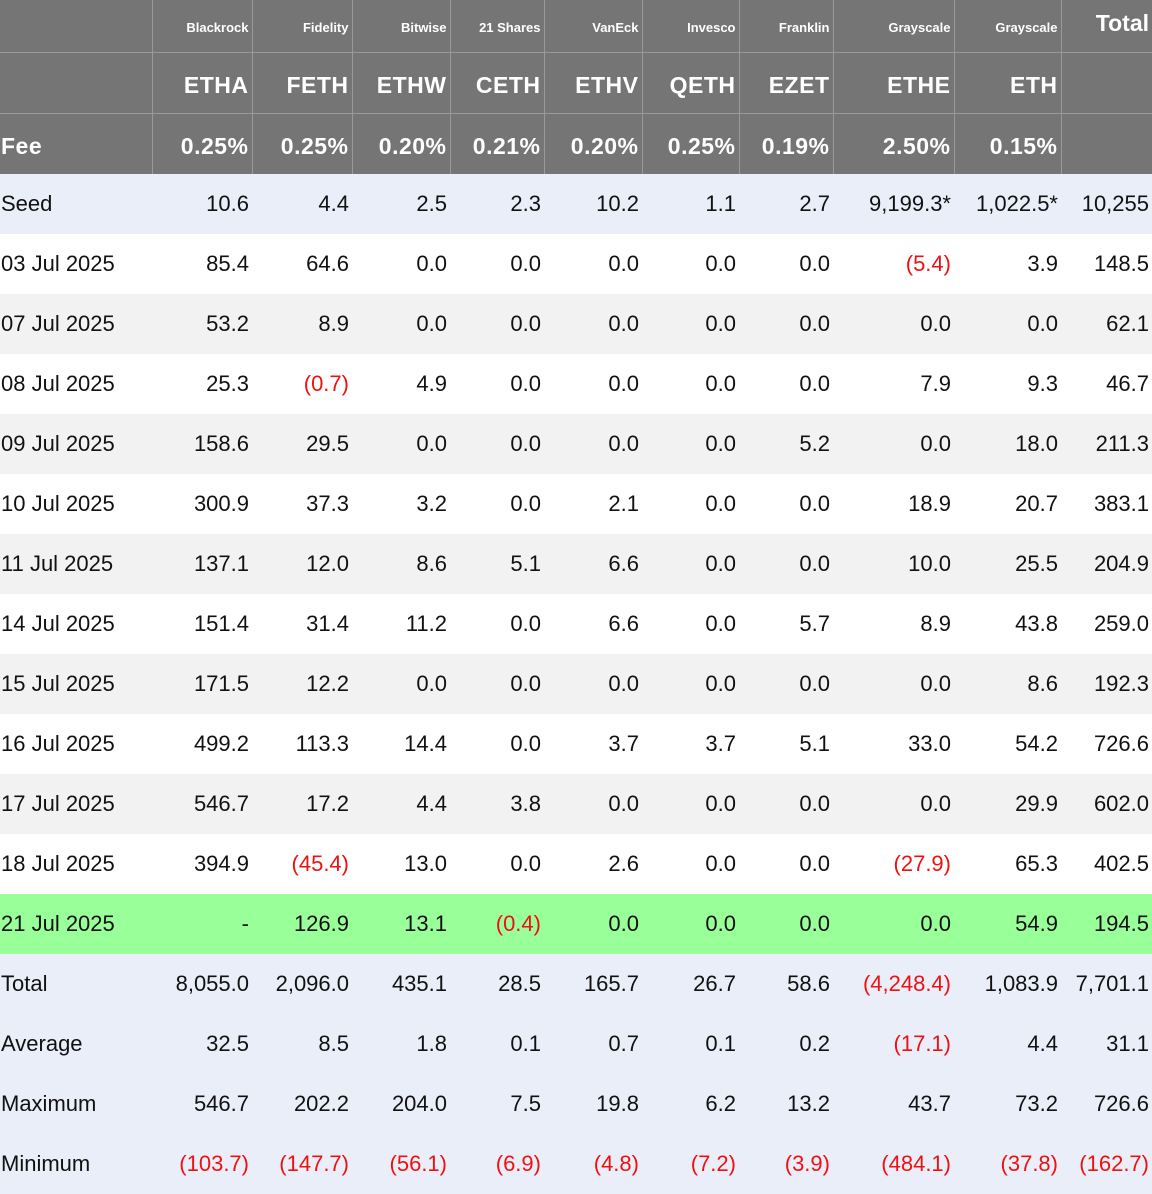 This screenshot has width=1152, height=1194. Describe the element at coordinates (302, 444) in the screenshot. I see `flow-cell: 29.5` at that location.